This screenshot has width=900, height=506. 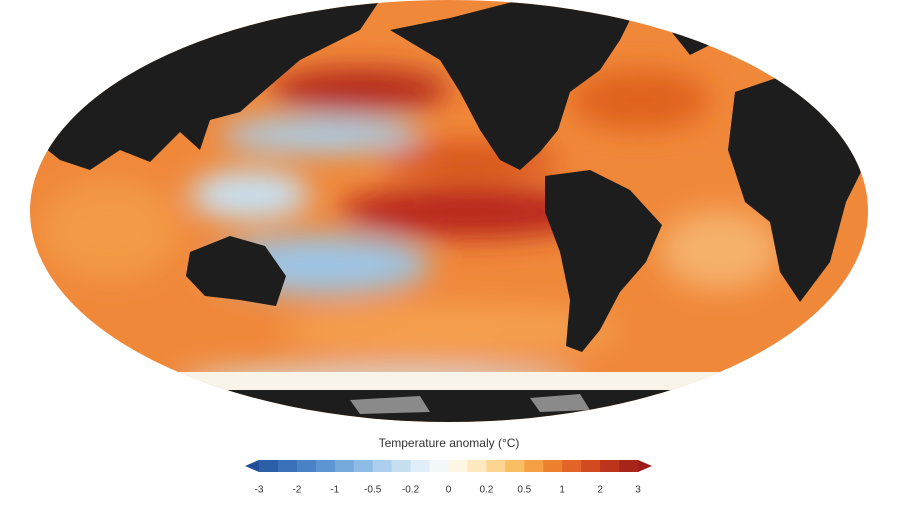 I want to click on colorbar-over, so click(x=645, y=466).